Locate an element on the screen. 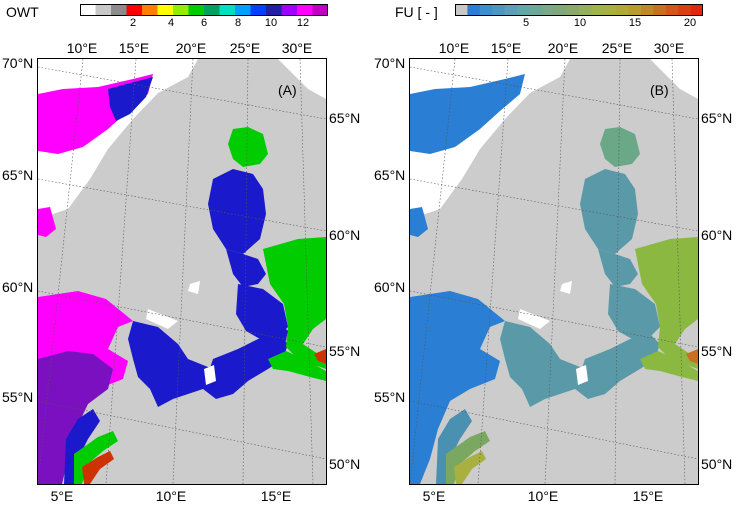 This screenshot has width=743, height=519. colorbar-tick: 6 is located at coordinates (204, 23).